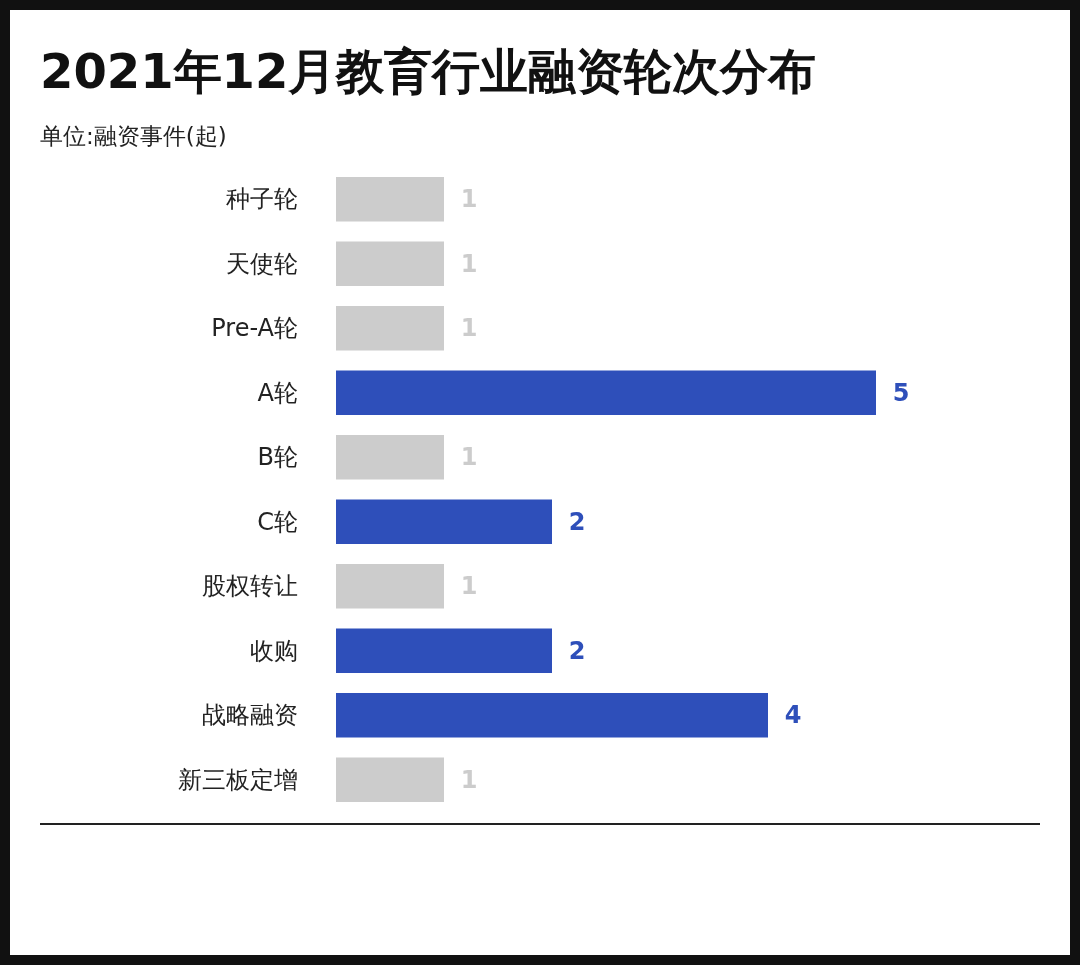 This screenshot has height=965, width=1080. Describe the element at coordinates (254, 328) in the screenshot. I see `y-tick-label: Pre-A轮` at that location.